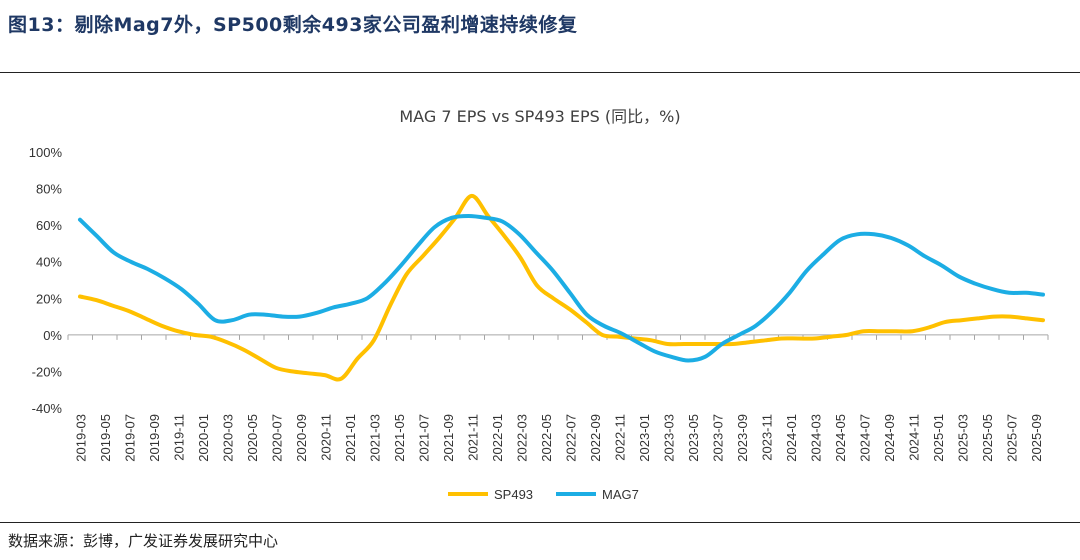 Image resolution: width=1080 pixels, height=560 pixels. What do you see at coordinates (49, 225) in the screenshot?
I see `y-tick-label: 60%` at bounding box center [49, 225].